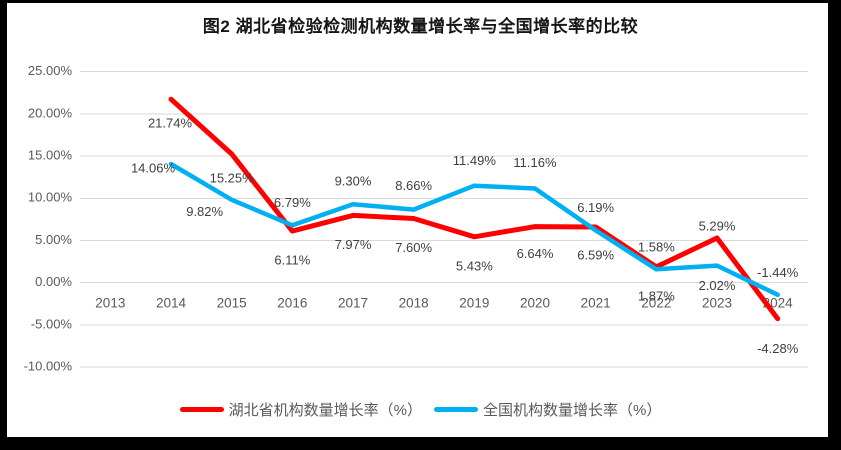 The width and height of the screenshot is (841, 450). What do you see at coordinates (535, 162) in the screenshot?
I see `data-label: 11.16%` at bounding box center [535, 162].